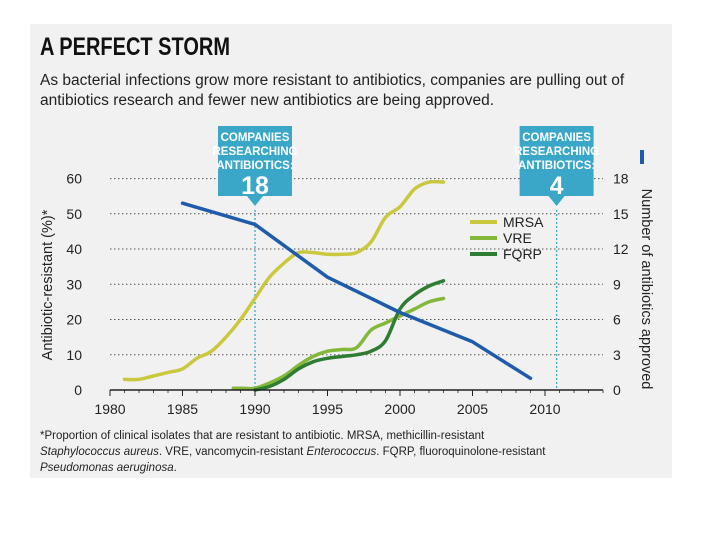  I want to click on y-tick-label: 30, so click(74, 284).